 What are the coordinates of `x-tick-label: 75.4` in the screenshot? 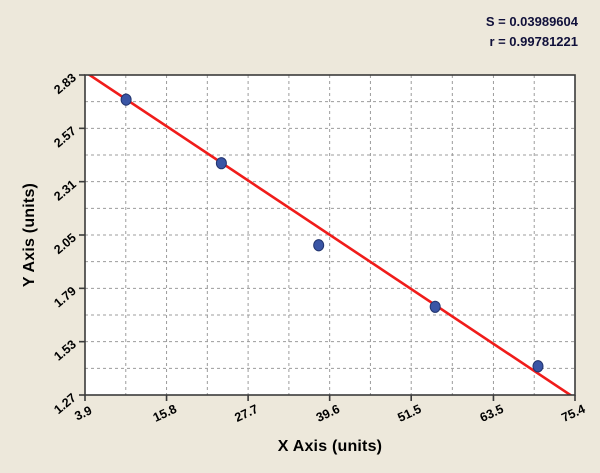 It's located at (573, 413).